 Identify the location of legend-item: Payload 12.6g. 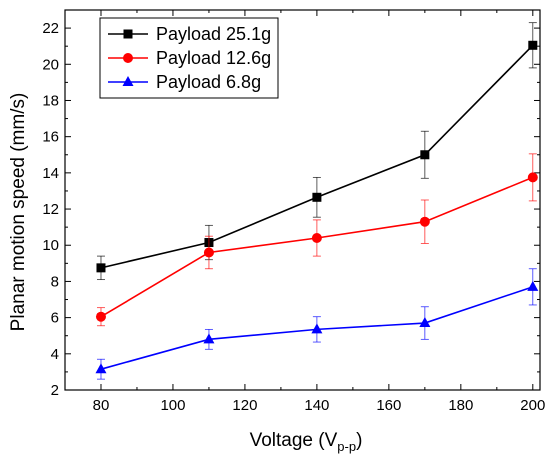
(189, 58).